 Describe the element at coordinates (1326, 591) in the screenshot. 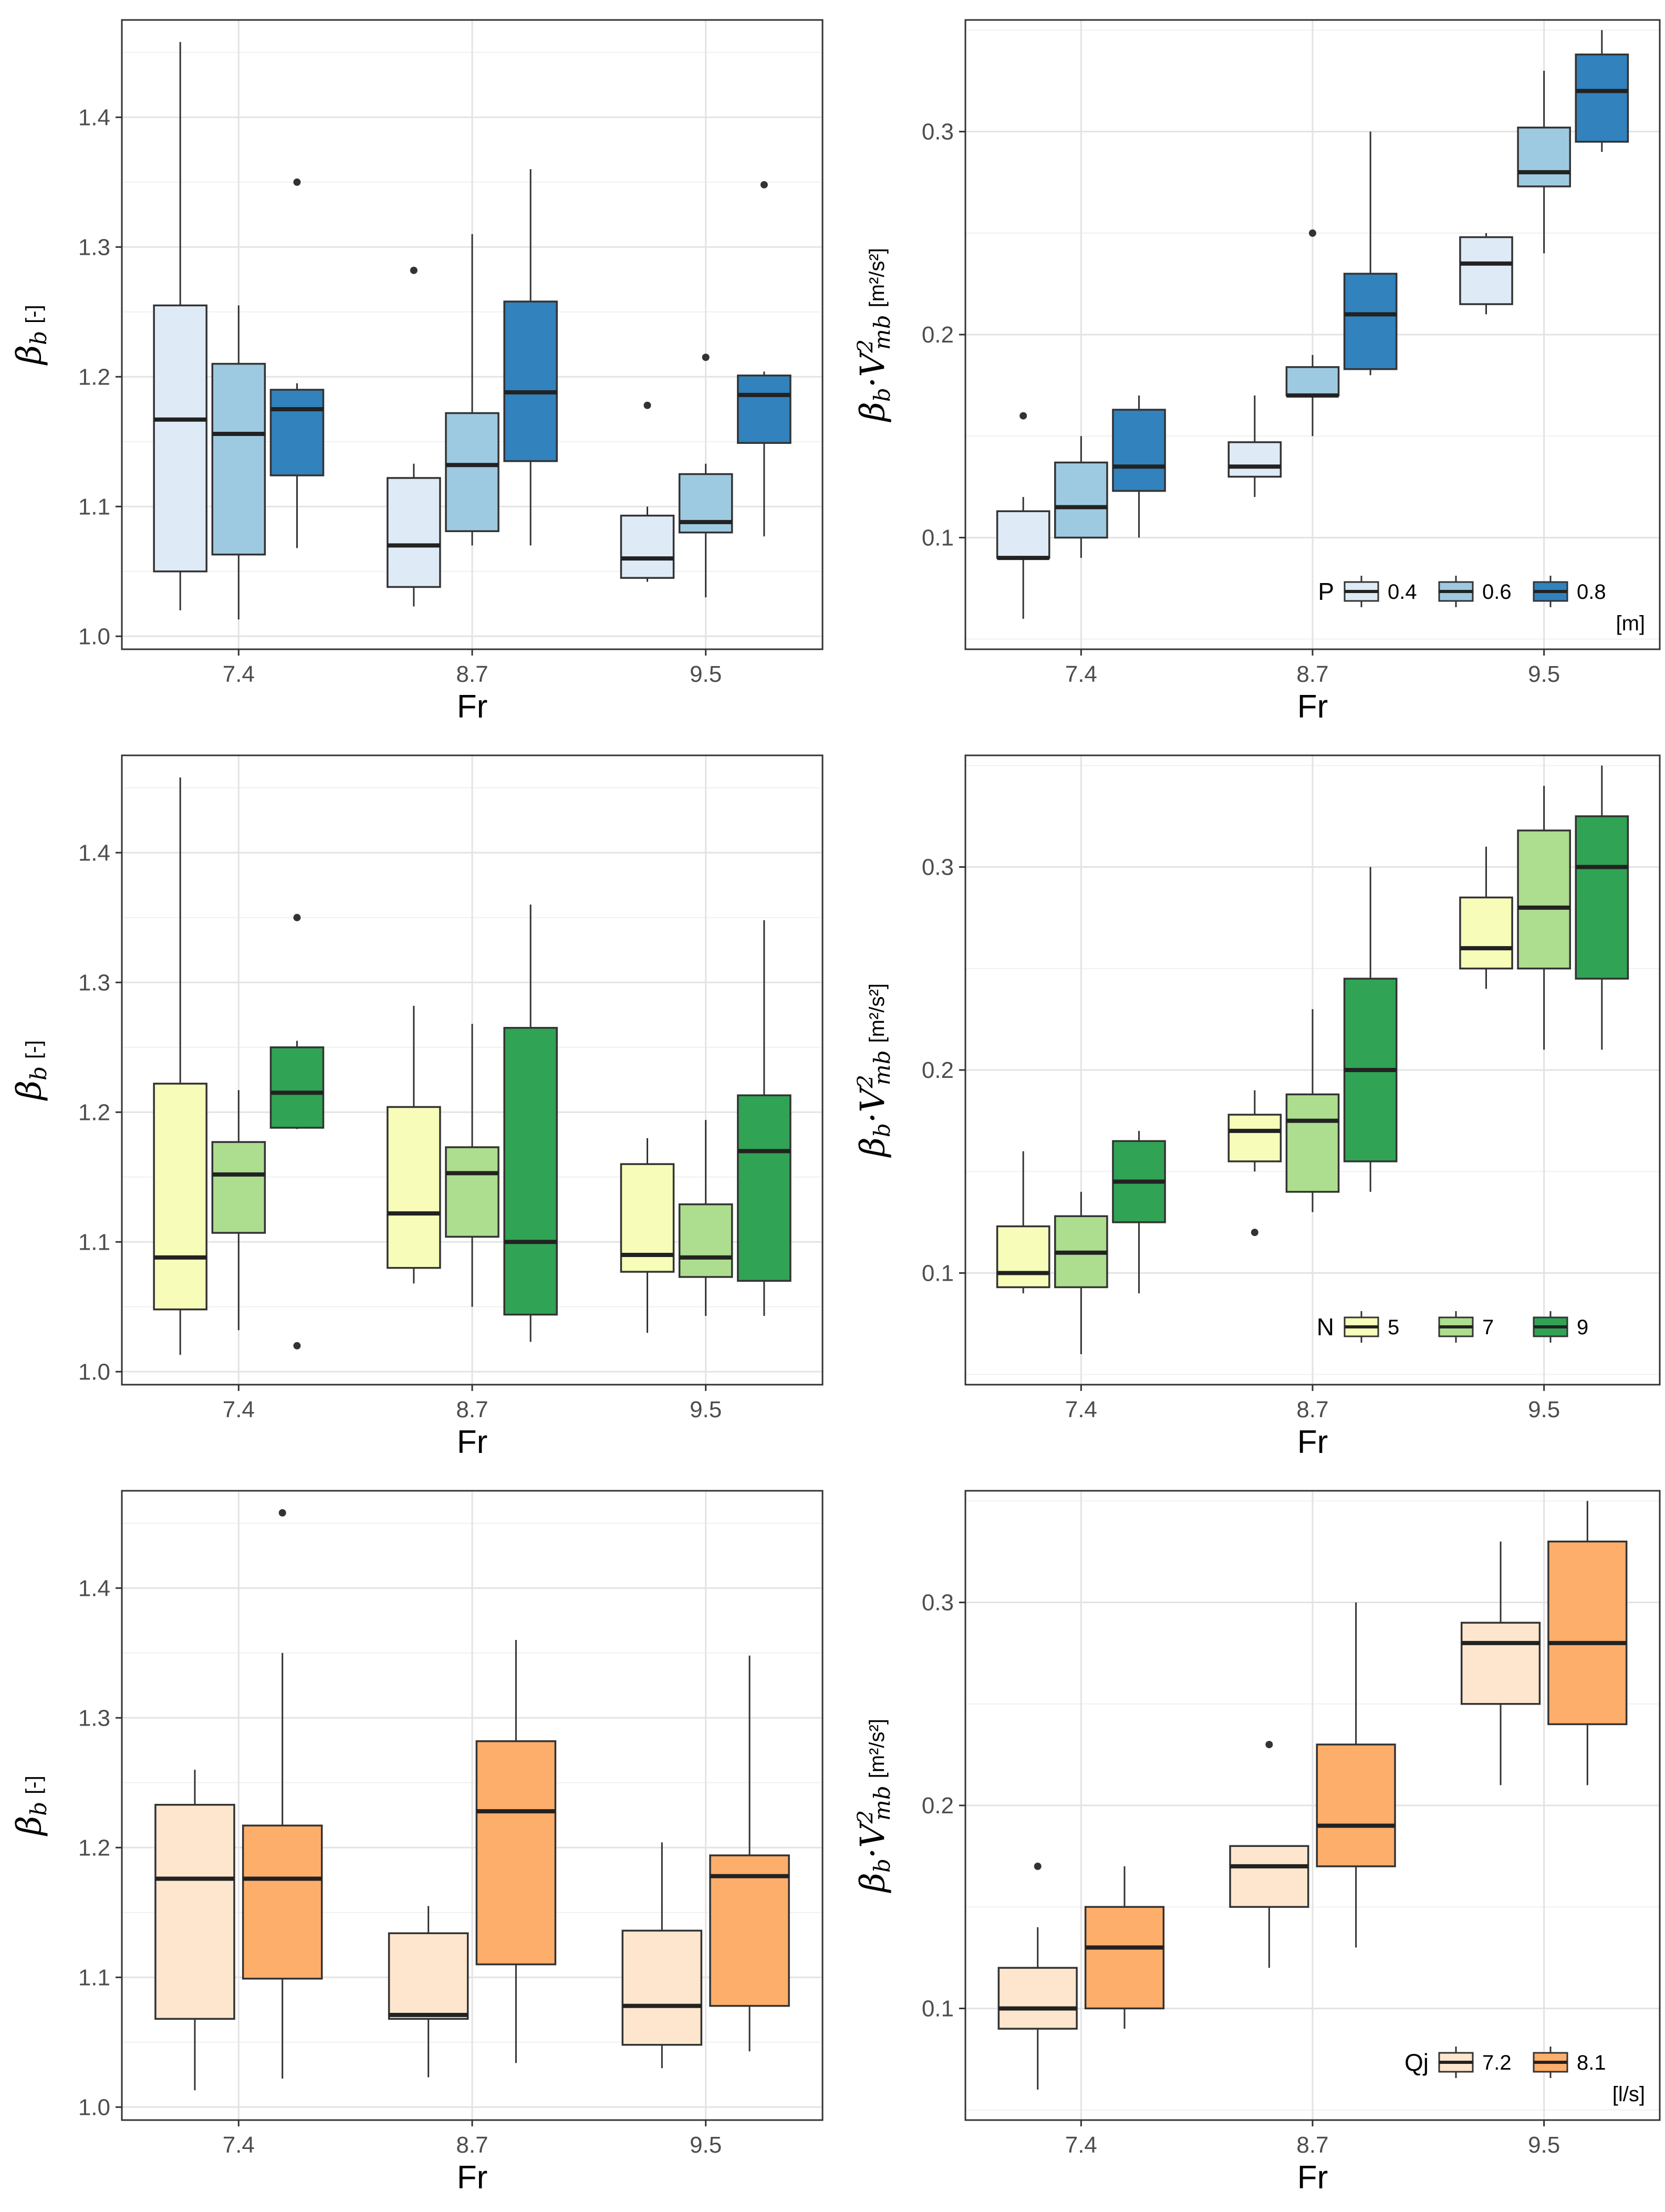

I see `legend-title: P` at that location.